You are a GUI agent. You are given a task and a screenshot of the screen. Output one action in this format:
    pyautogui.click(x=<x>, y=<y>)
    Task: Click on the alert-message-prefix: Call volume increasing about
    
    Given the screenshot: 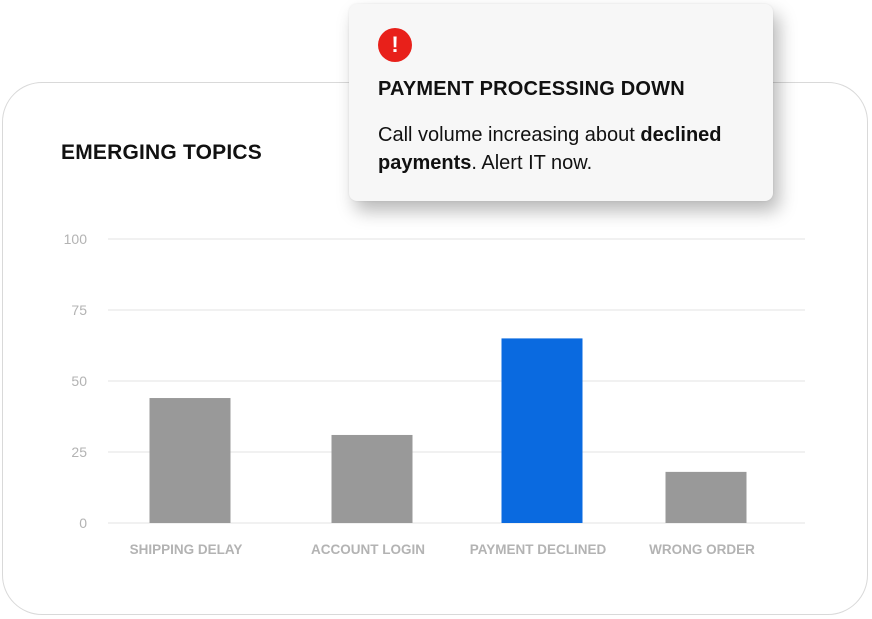 What is the action you would take?
    pyautogui.click(x=509, y=135)
    